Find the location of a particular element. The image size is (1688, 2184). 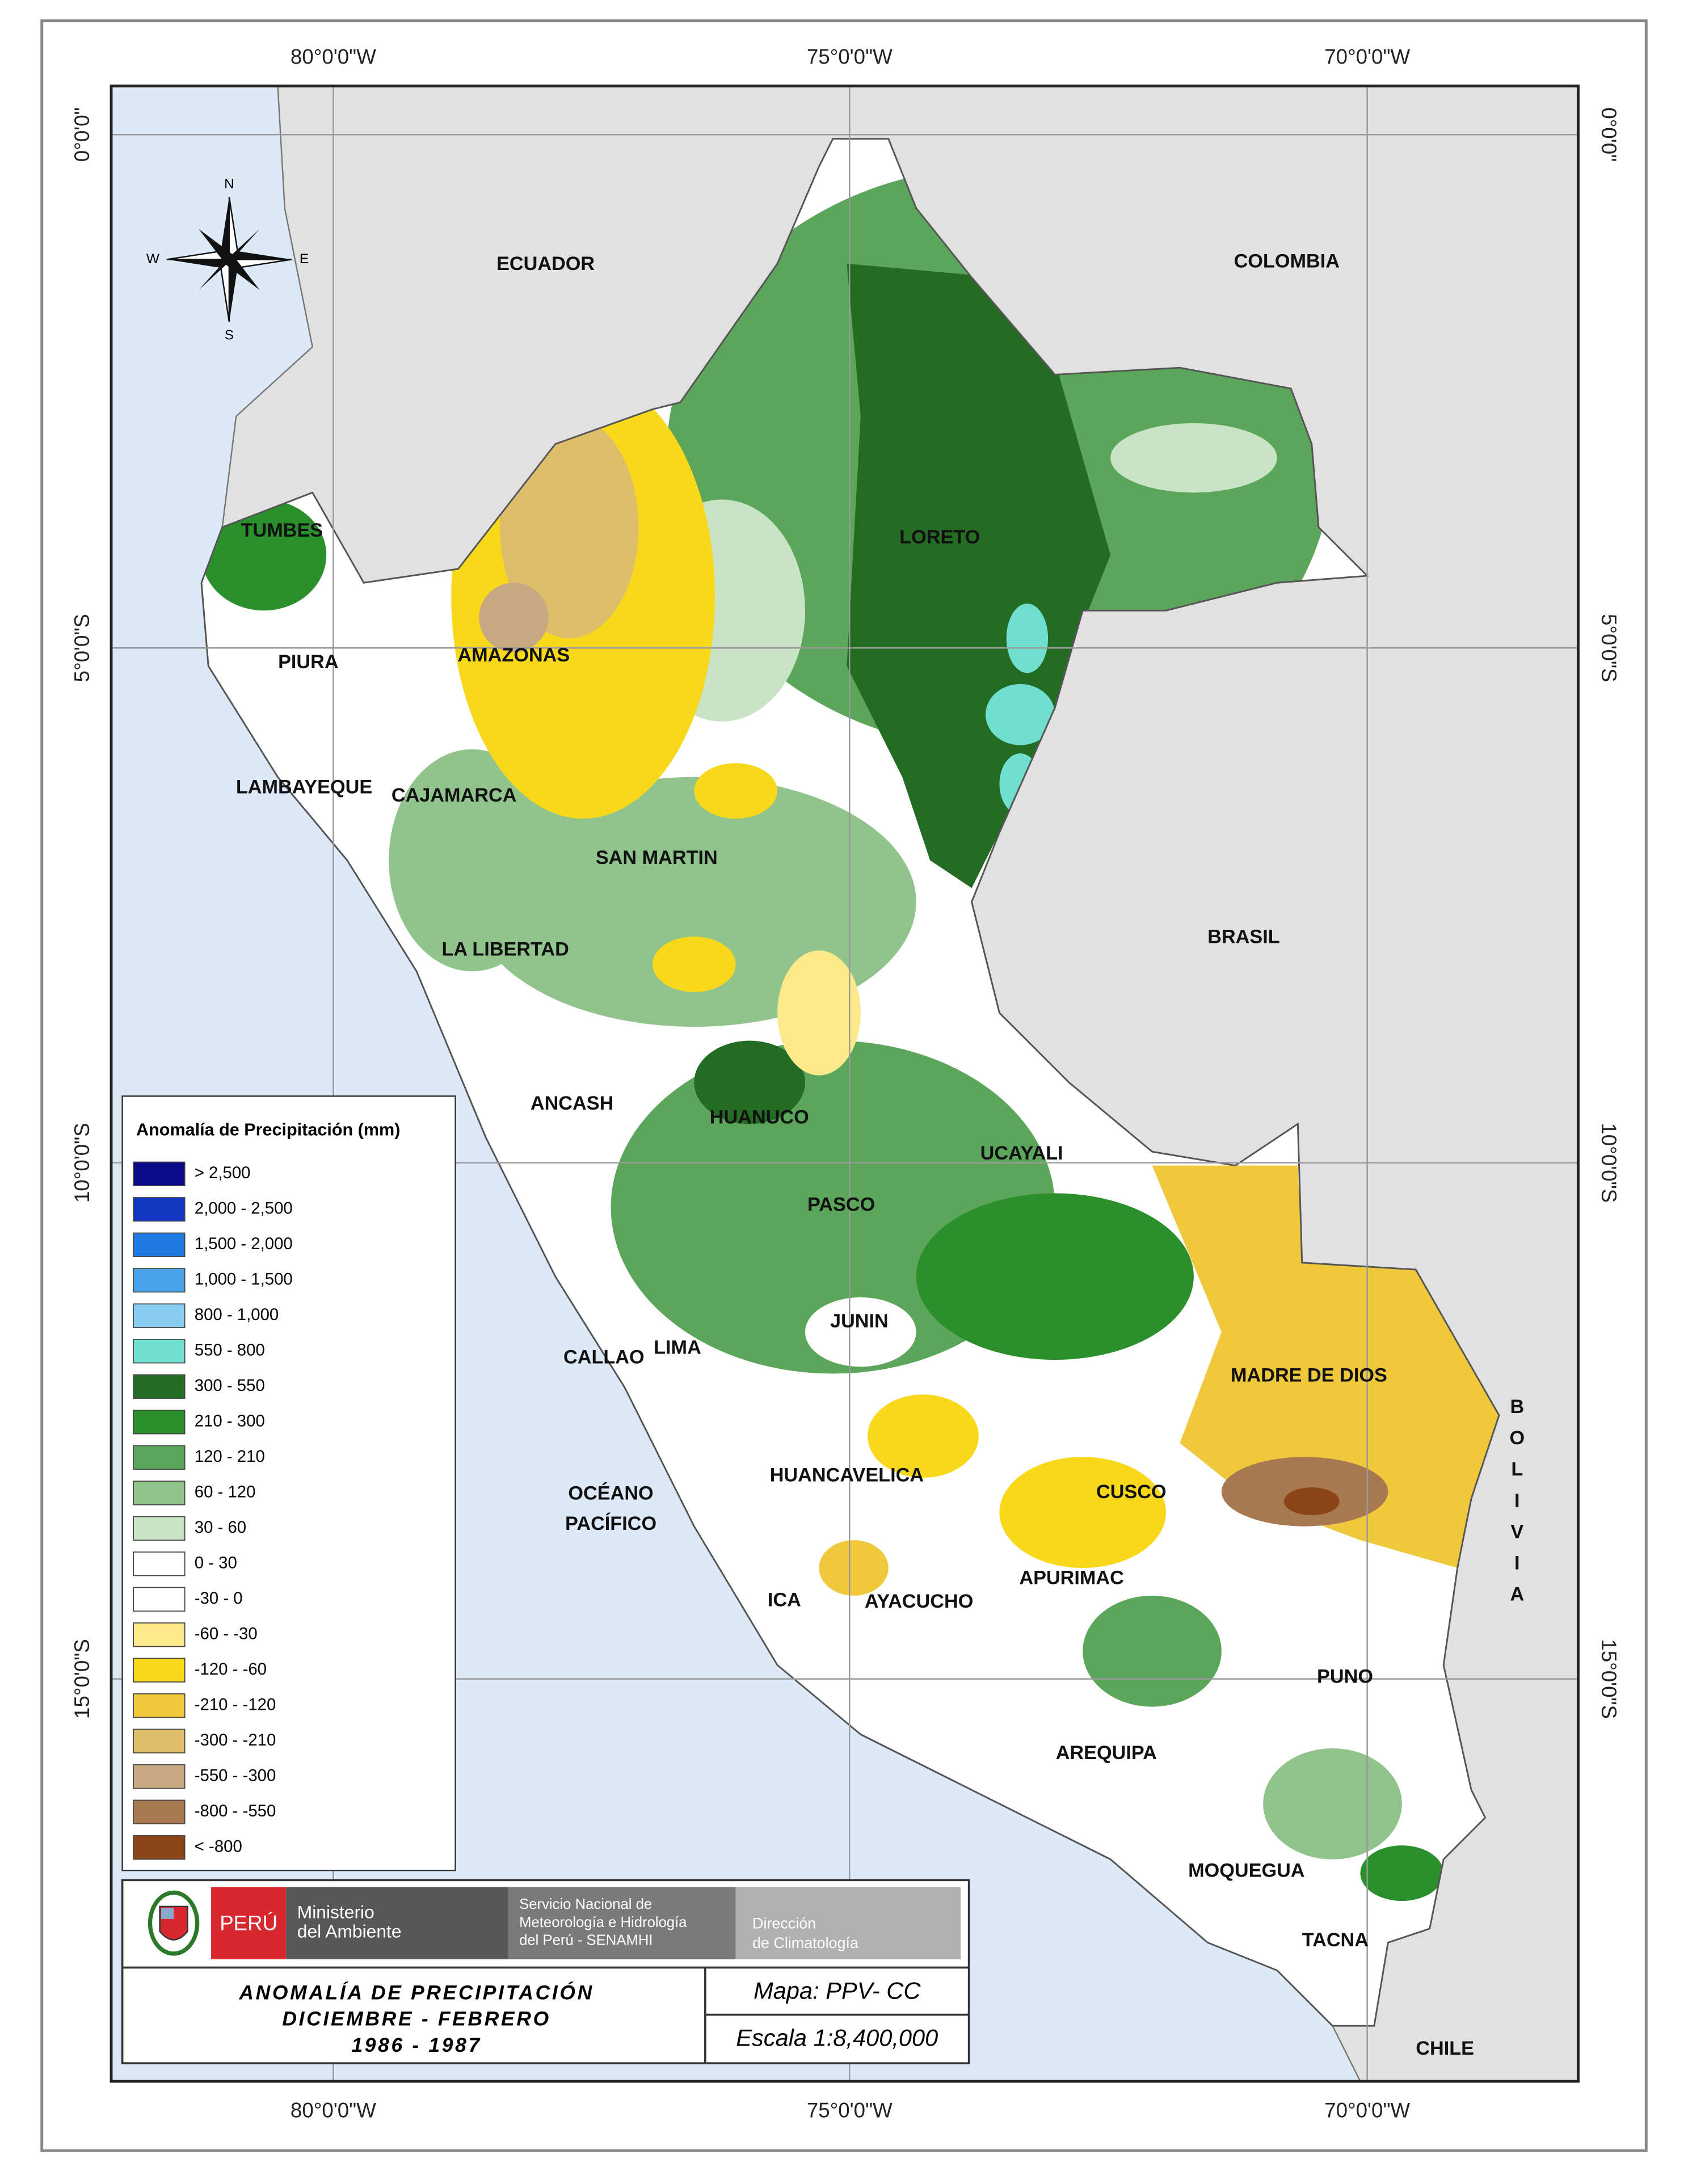

ocean-label: PACÍFICO is located at coordinates (610, 1523).